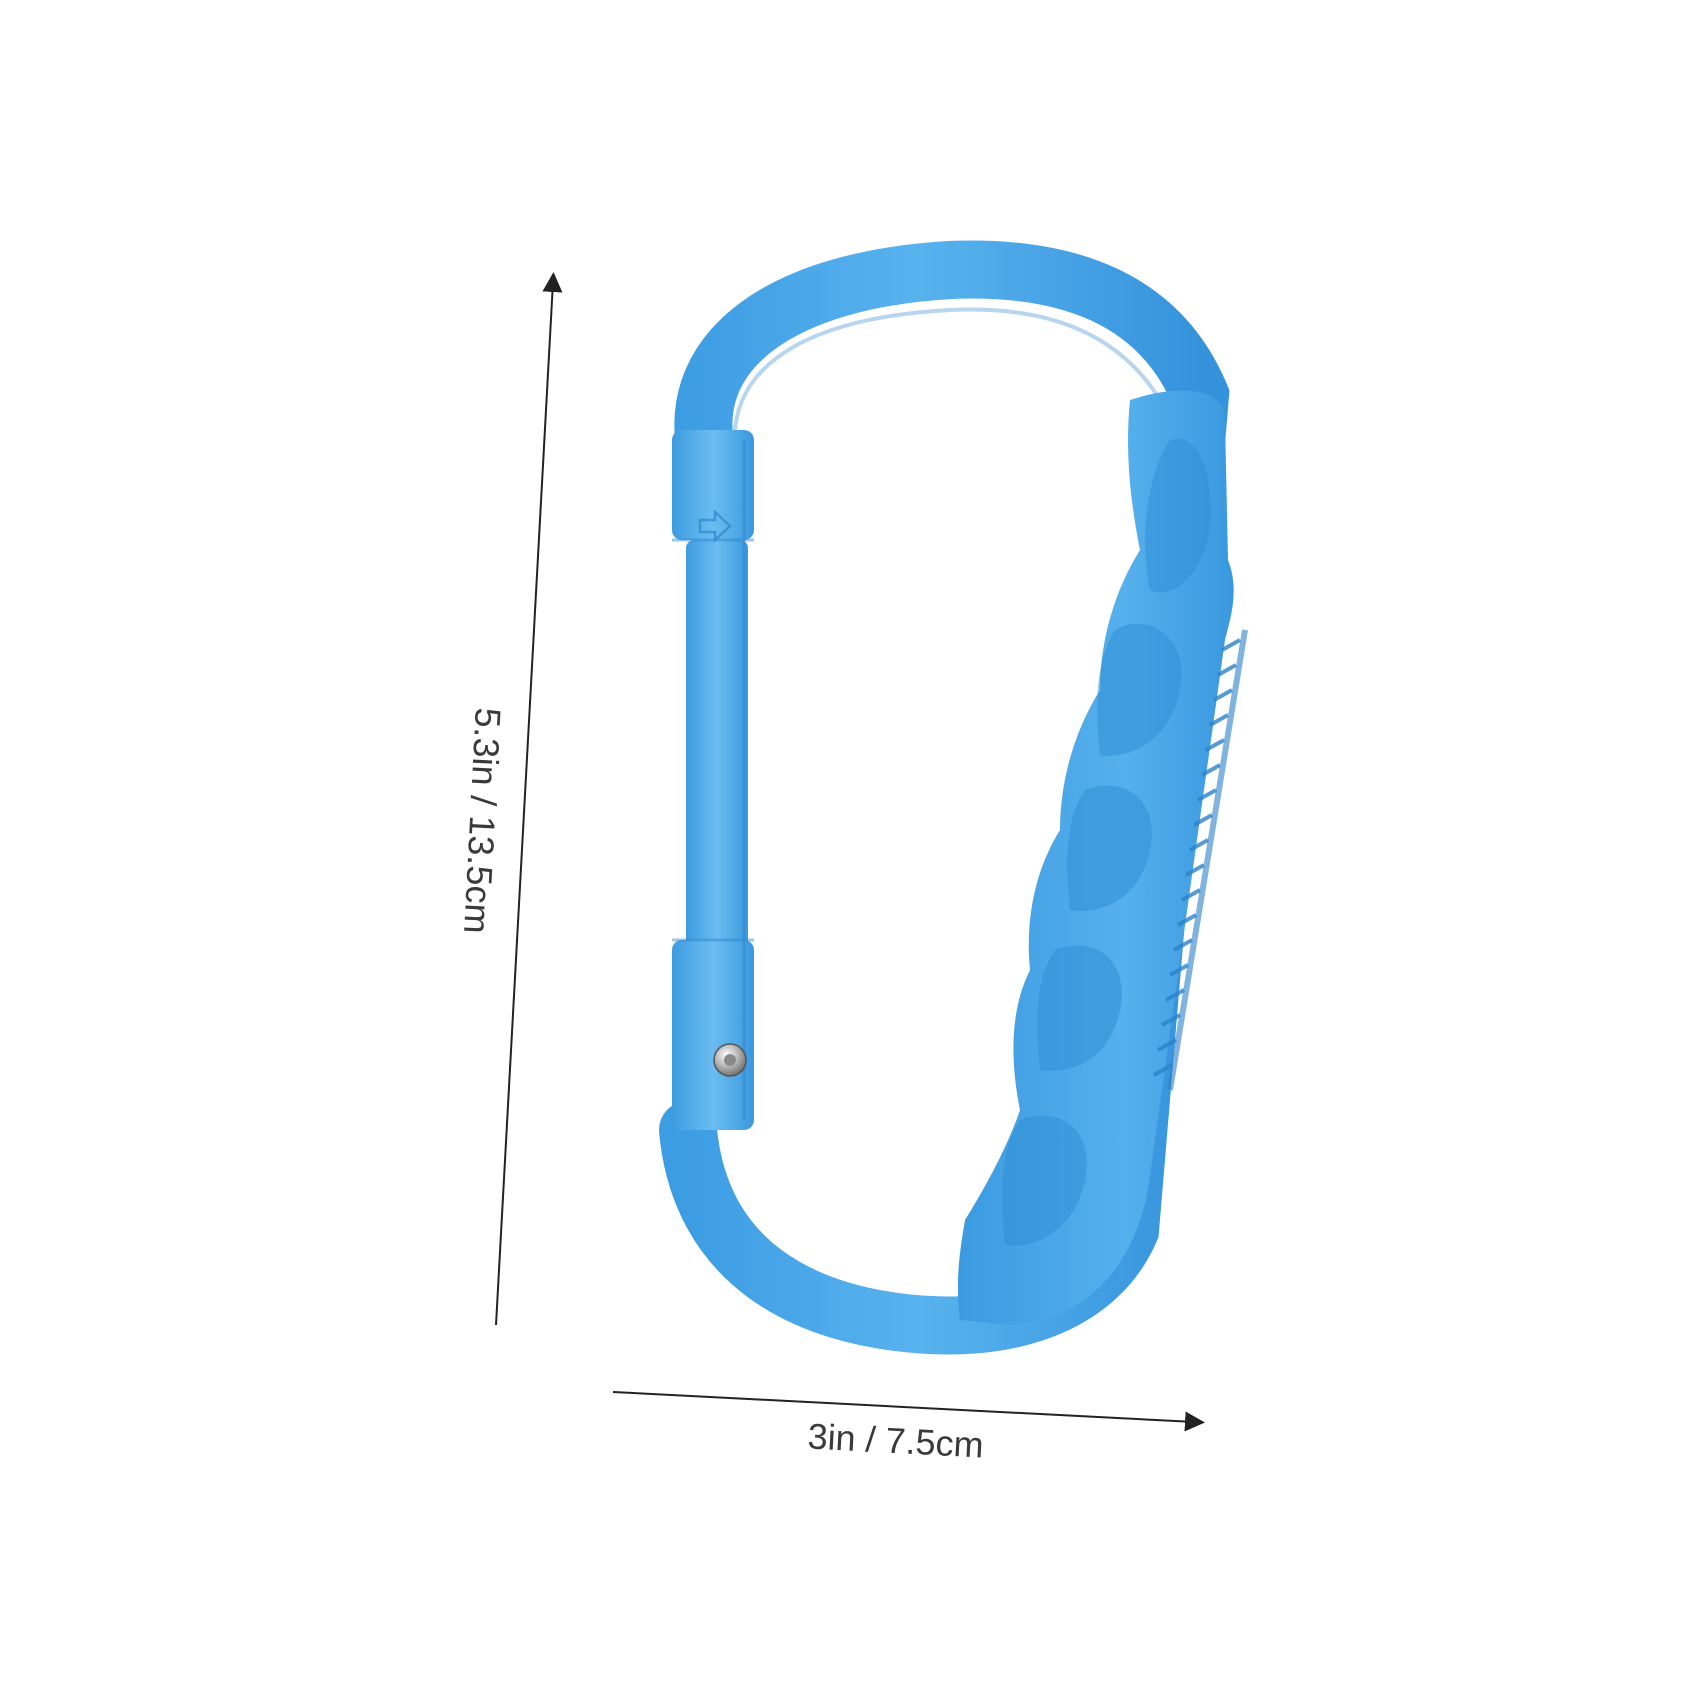  Describe the element at coordinates (896, 1440) in the screenshot. I see `width-label: 3in / 7.5cm` at that location.